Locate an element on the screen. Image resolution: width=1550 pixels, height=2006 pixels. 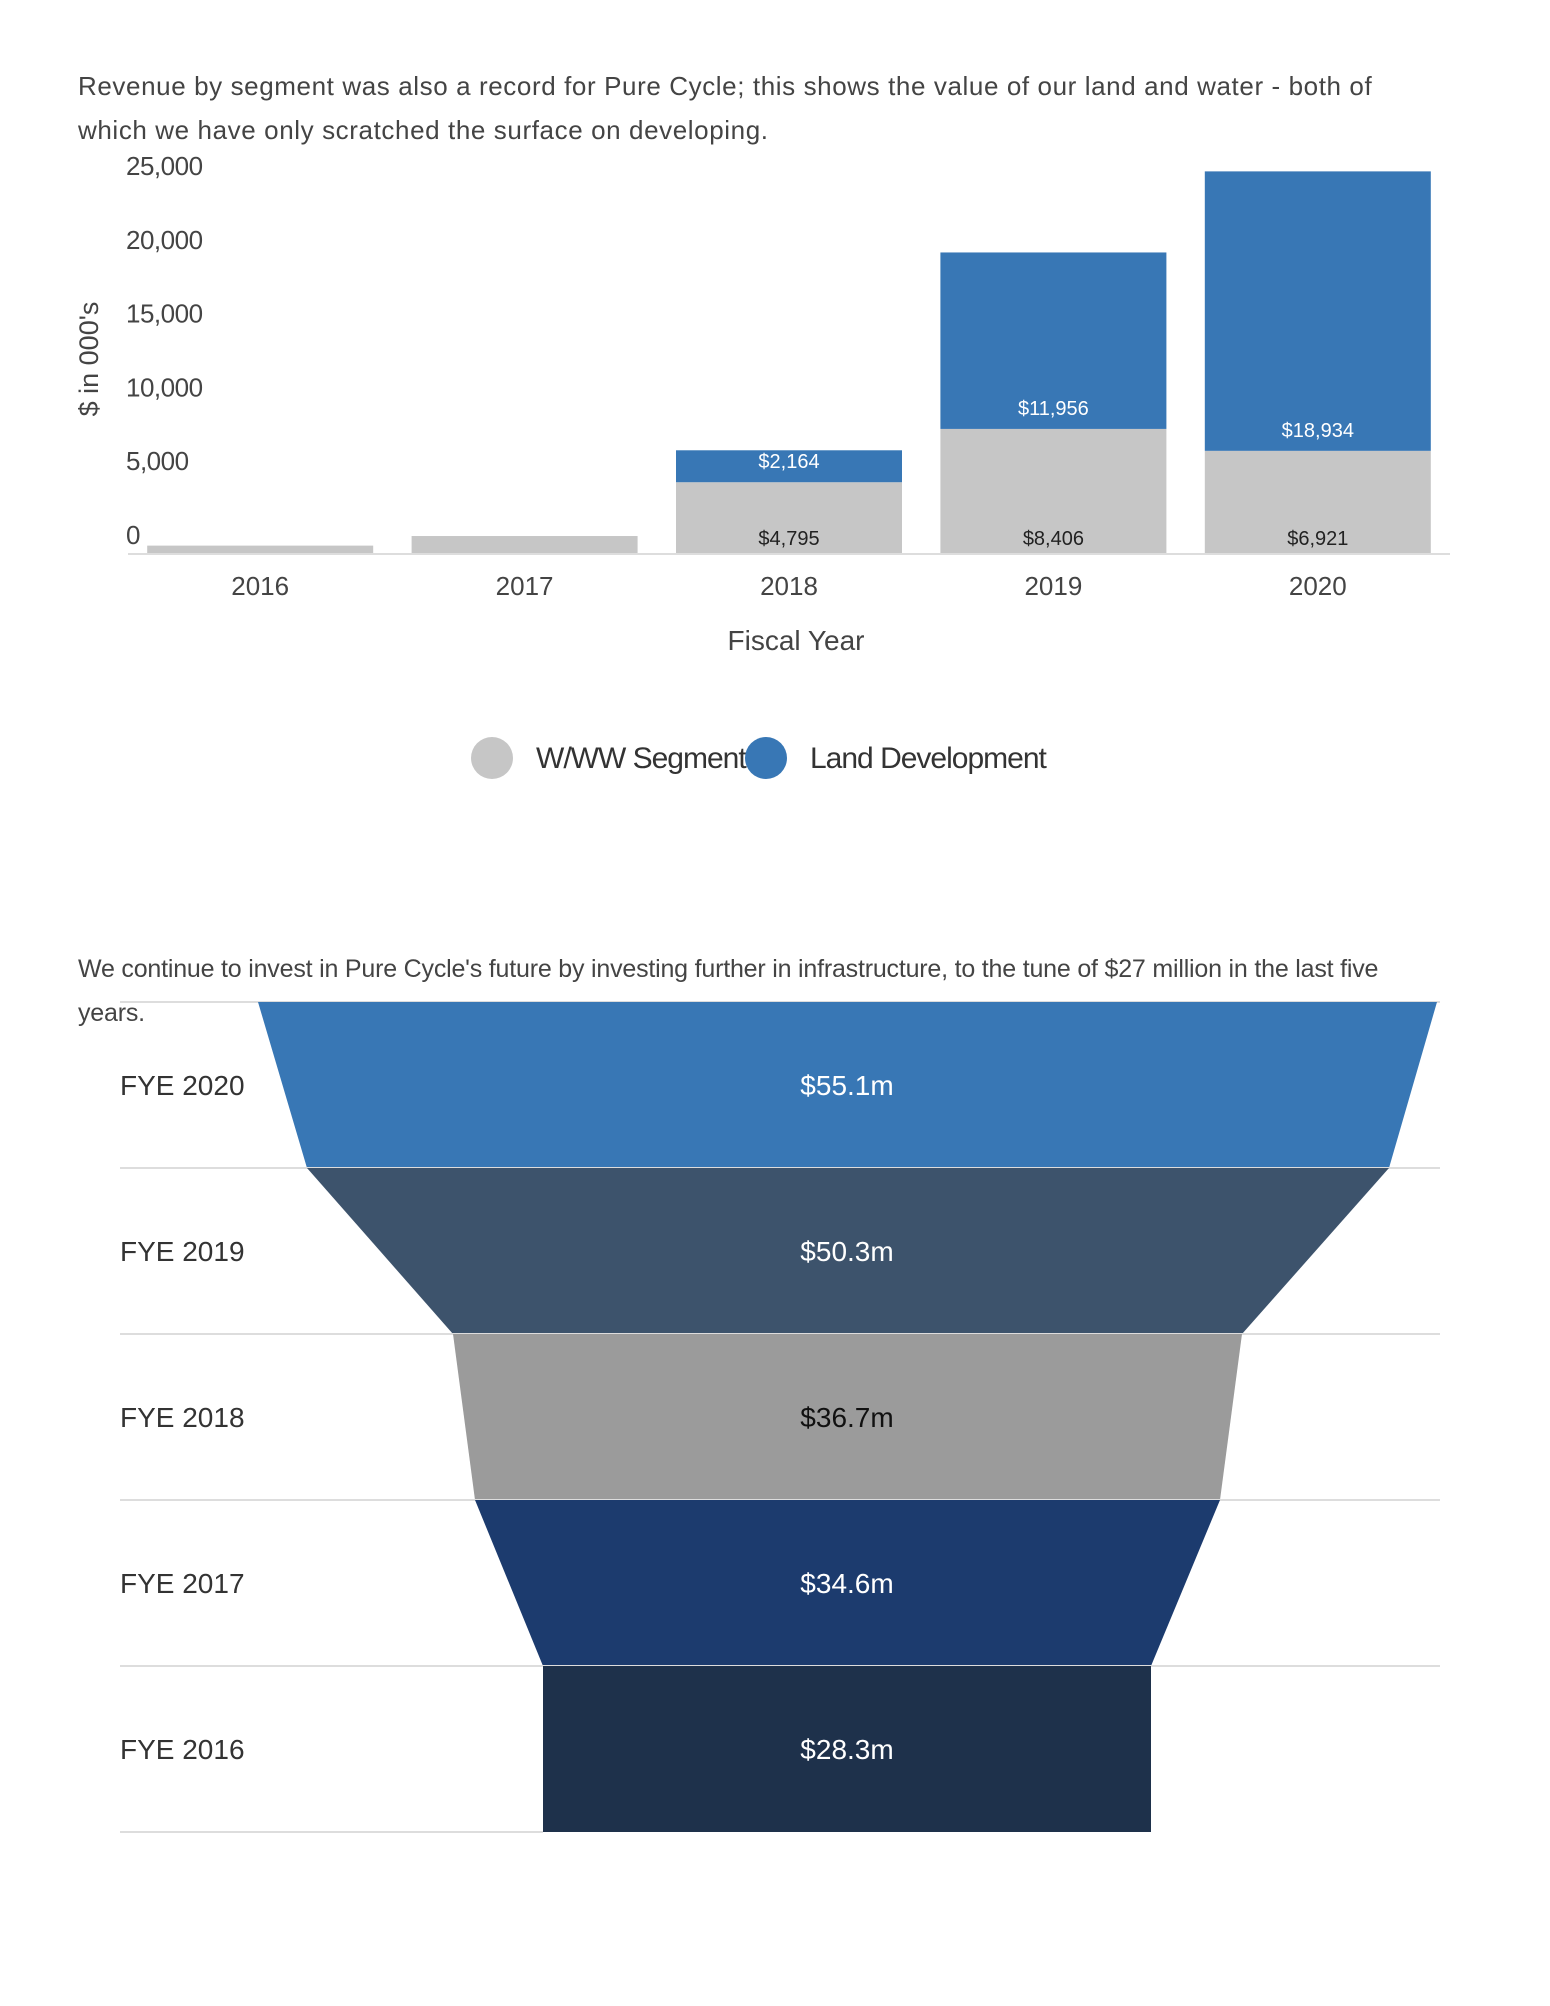
x-axis-label: Fiscal Year is located at coordinates (796, 640).